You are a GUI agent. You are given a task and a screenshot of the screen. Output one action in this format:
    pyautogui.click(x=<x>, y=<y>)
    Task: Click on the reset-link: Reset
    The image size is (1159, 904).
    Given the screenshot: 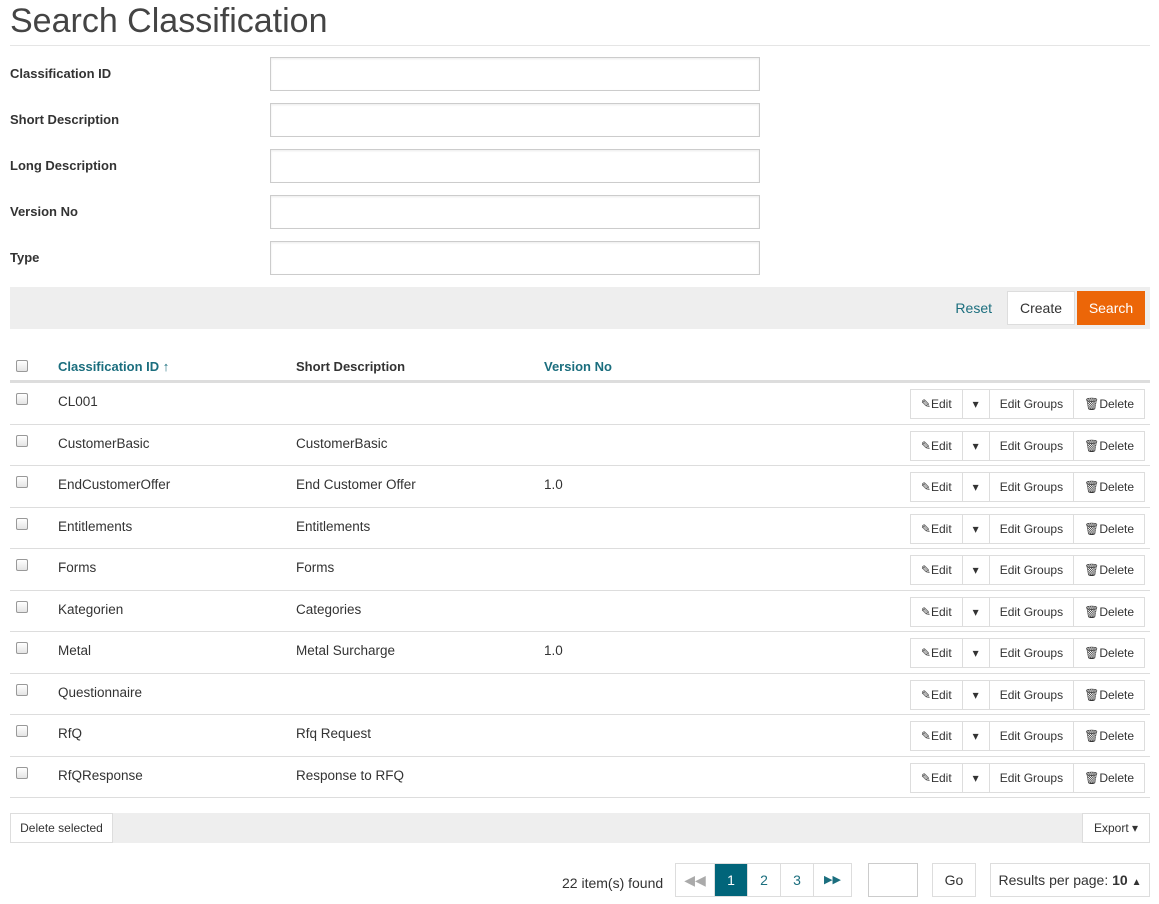 What is the action you would take?
    pyautogui.click(x=973, y=308)
    